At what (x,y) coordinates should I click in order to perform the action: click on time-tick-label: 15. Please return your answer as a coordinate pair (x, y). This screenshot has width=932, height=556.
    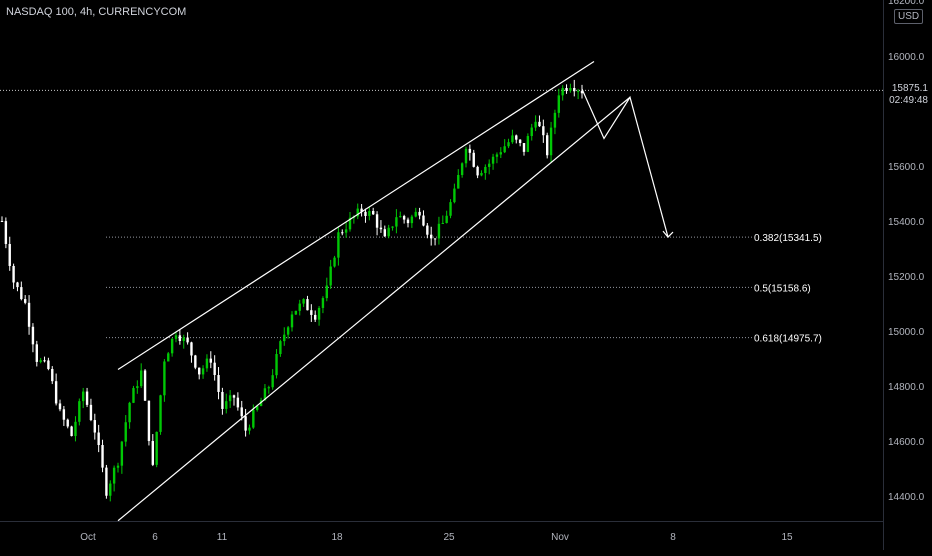
    Looking at the image, I should click on (787, 537).